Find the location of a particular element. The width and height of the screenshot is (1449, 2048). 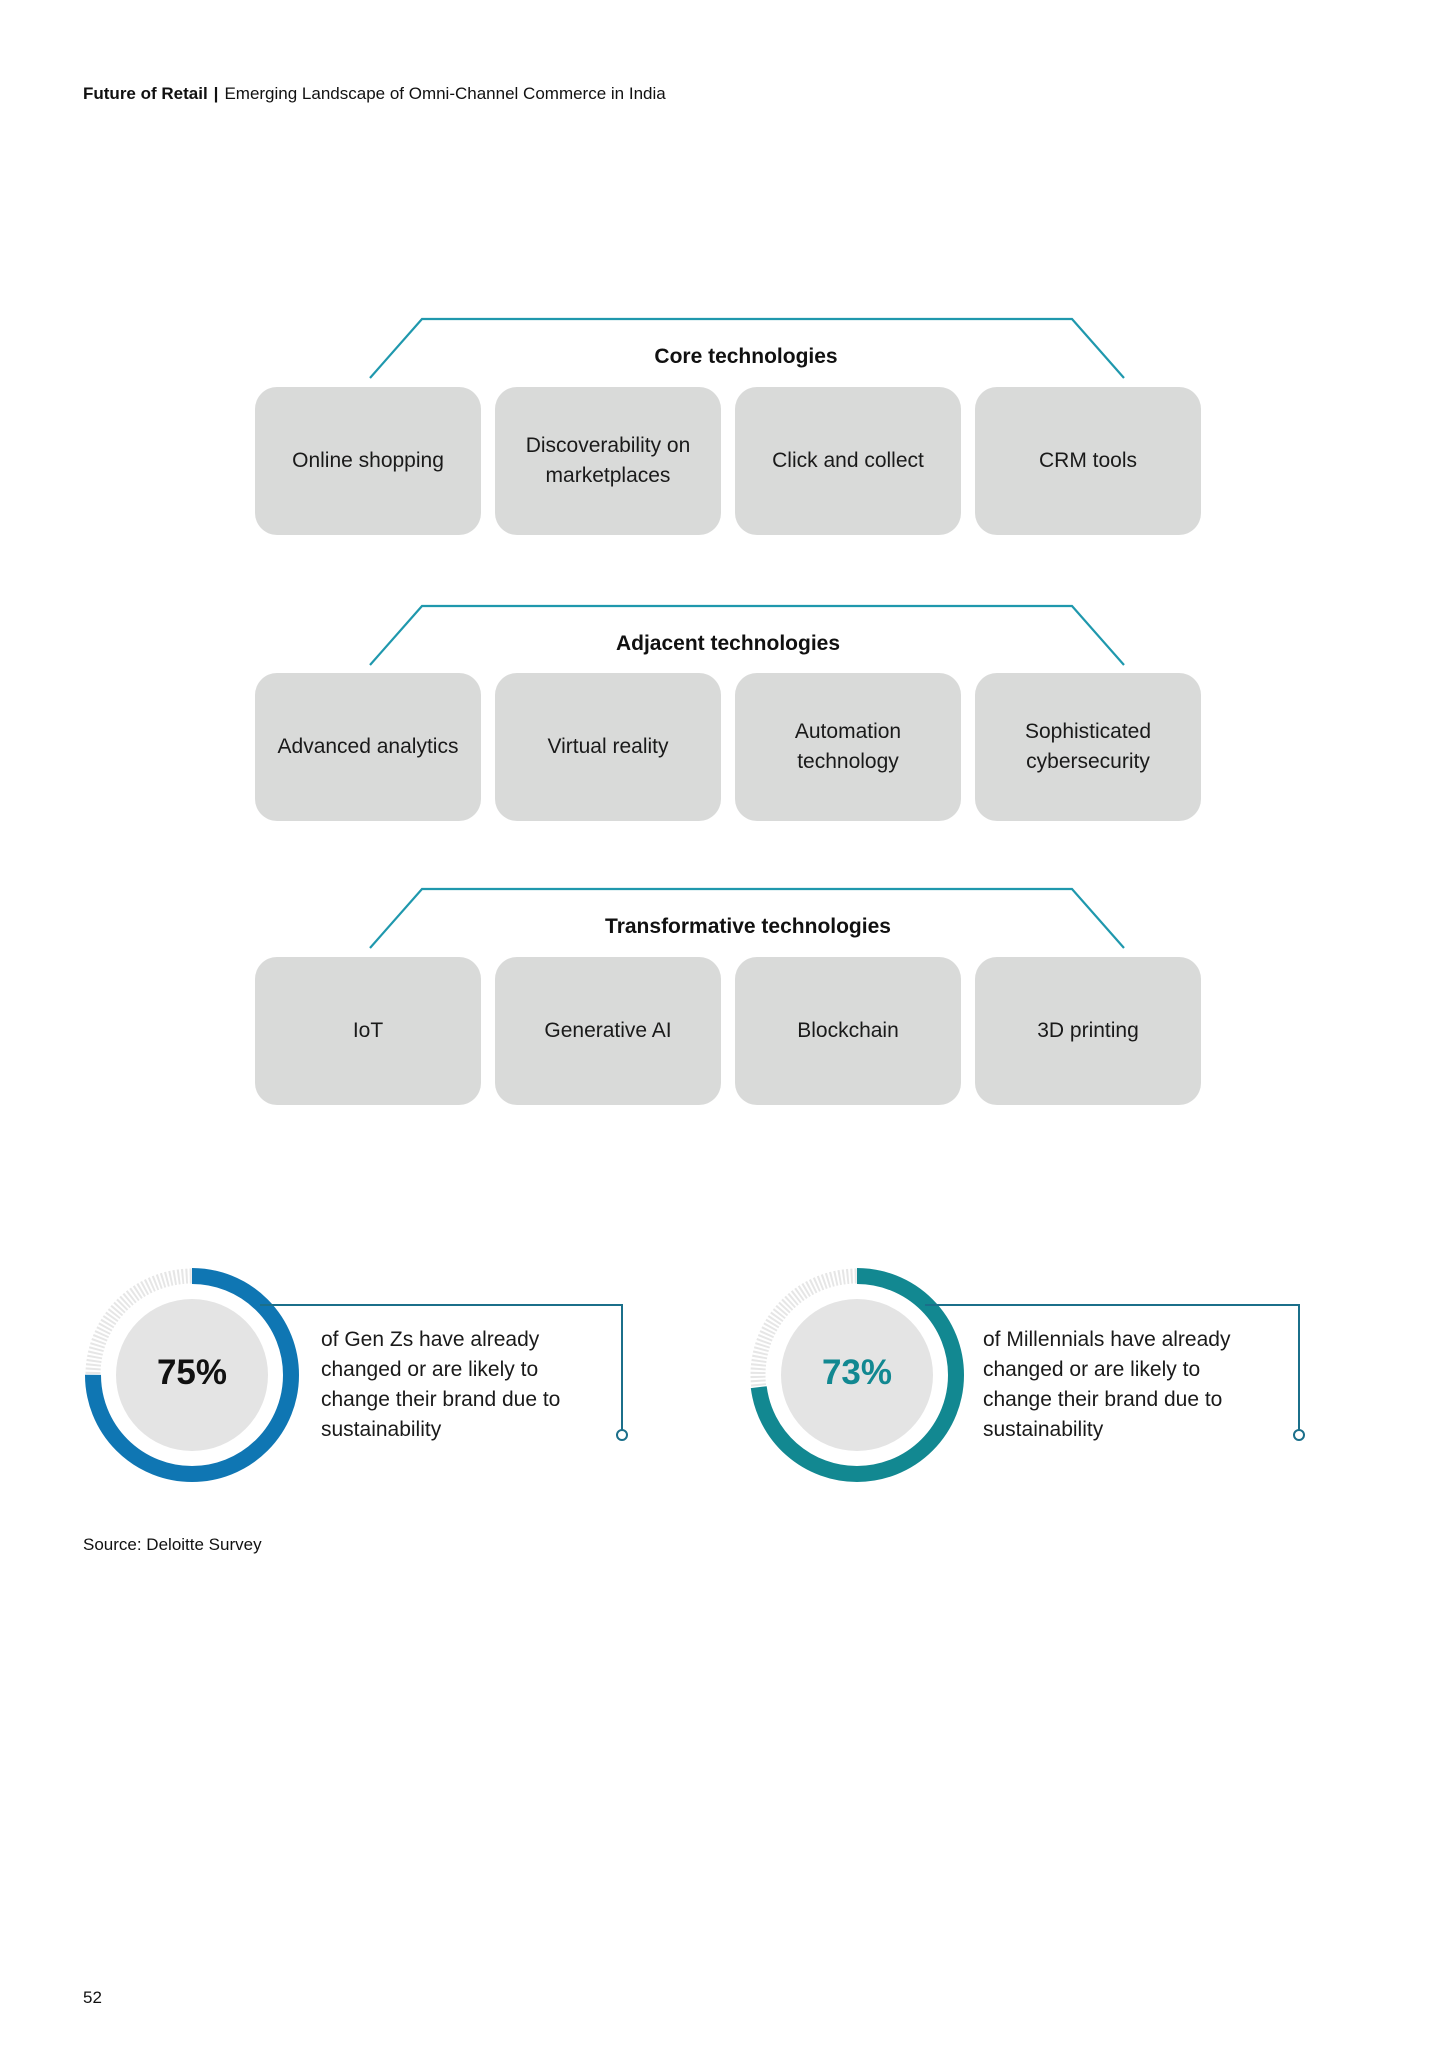

stat-percent: 75% is located at coordinates (192, 1372).